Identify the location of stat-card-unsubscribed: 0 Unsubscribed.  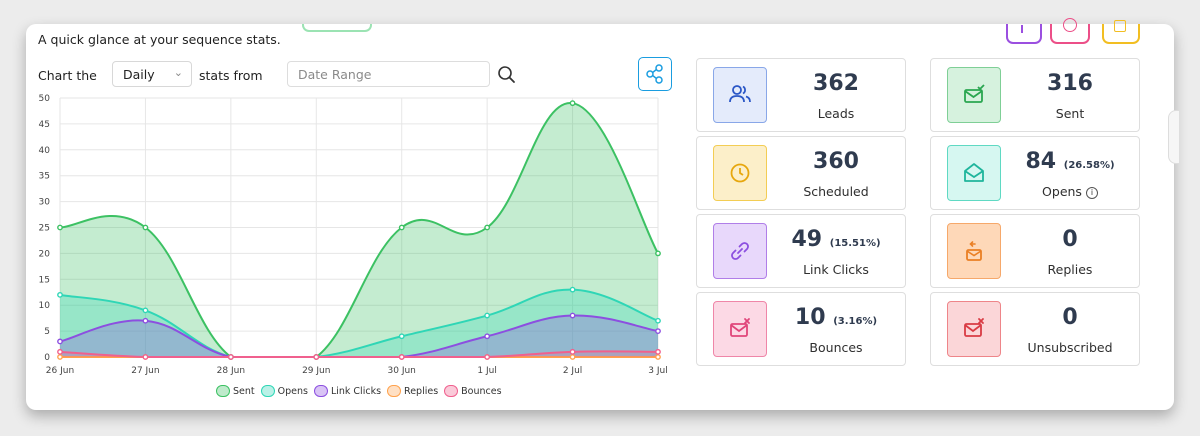
(1035, 329).